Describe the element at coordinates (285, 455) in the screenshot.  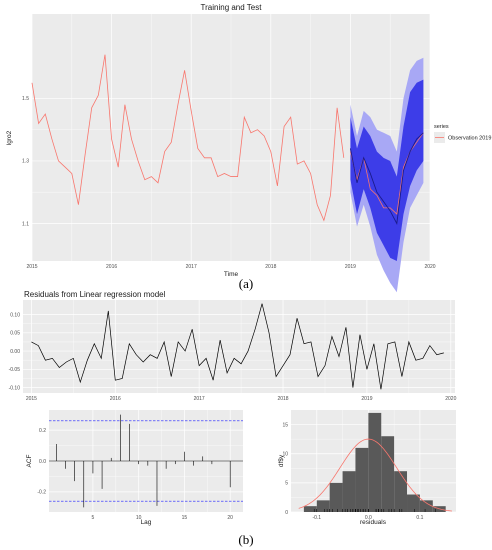
I see `chart-d-y-tick-label: 10` at that location.